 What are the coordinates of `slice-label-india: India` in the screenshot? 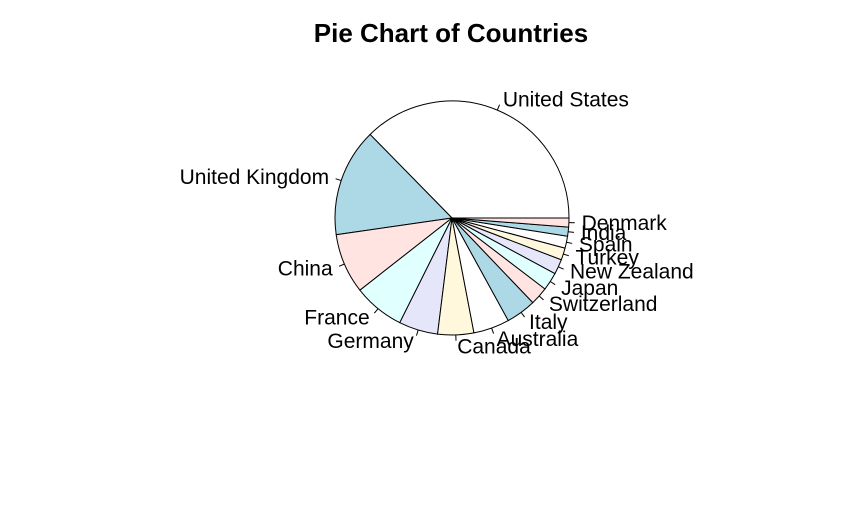 It's located at (604, 233).